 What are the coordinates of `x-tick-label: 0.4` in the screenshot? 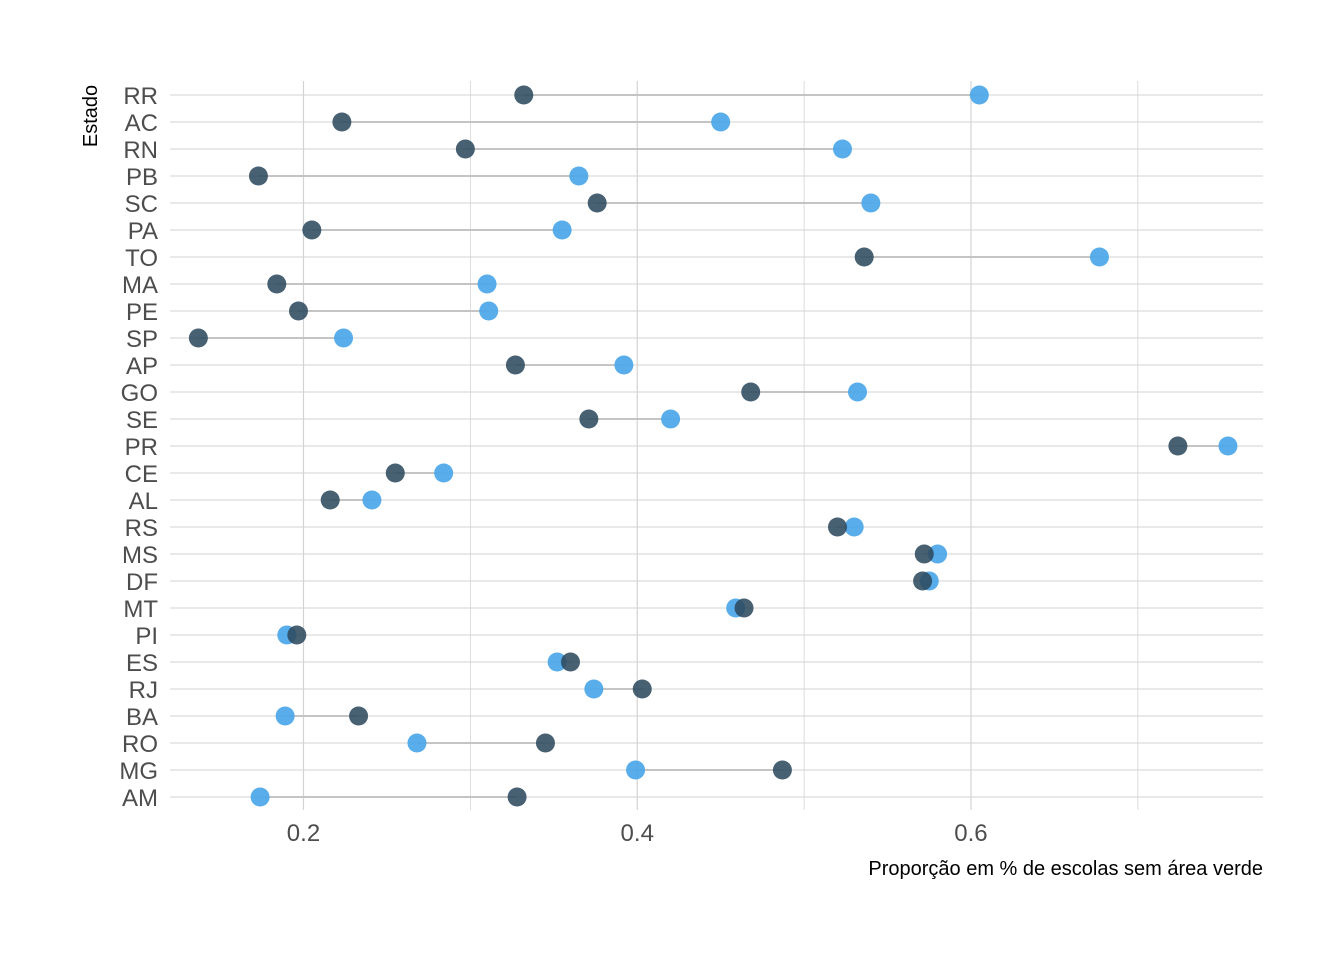 It's located at (637, 833).